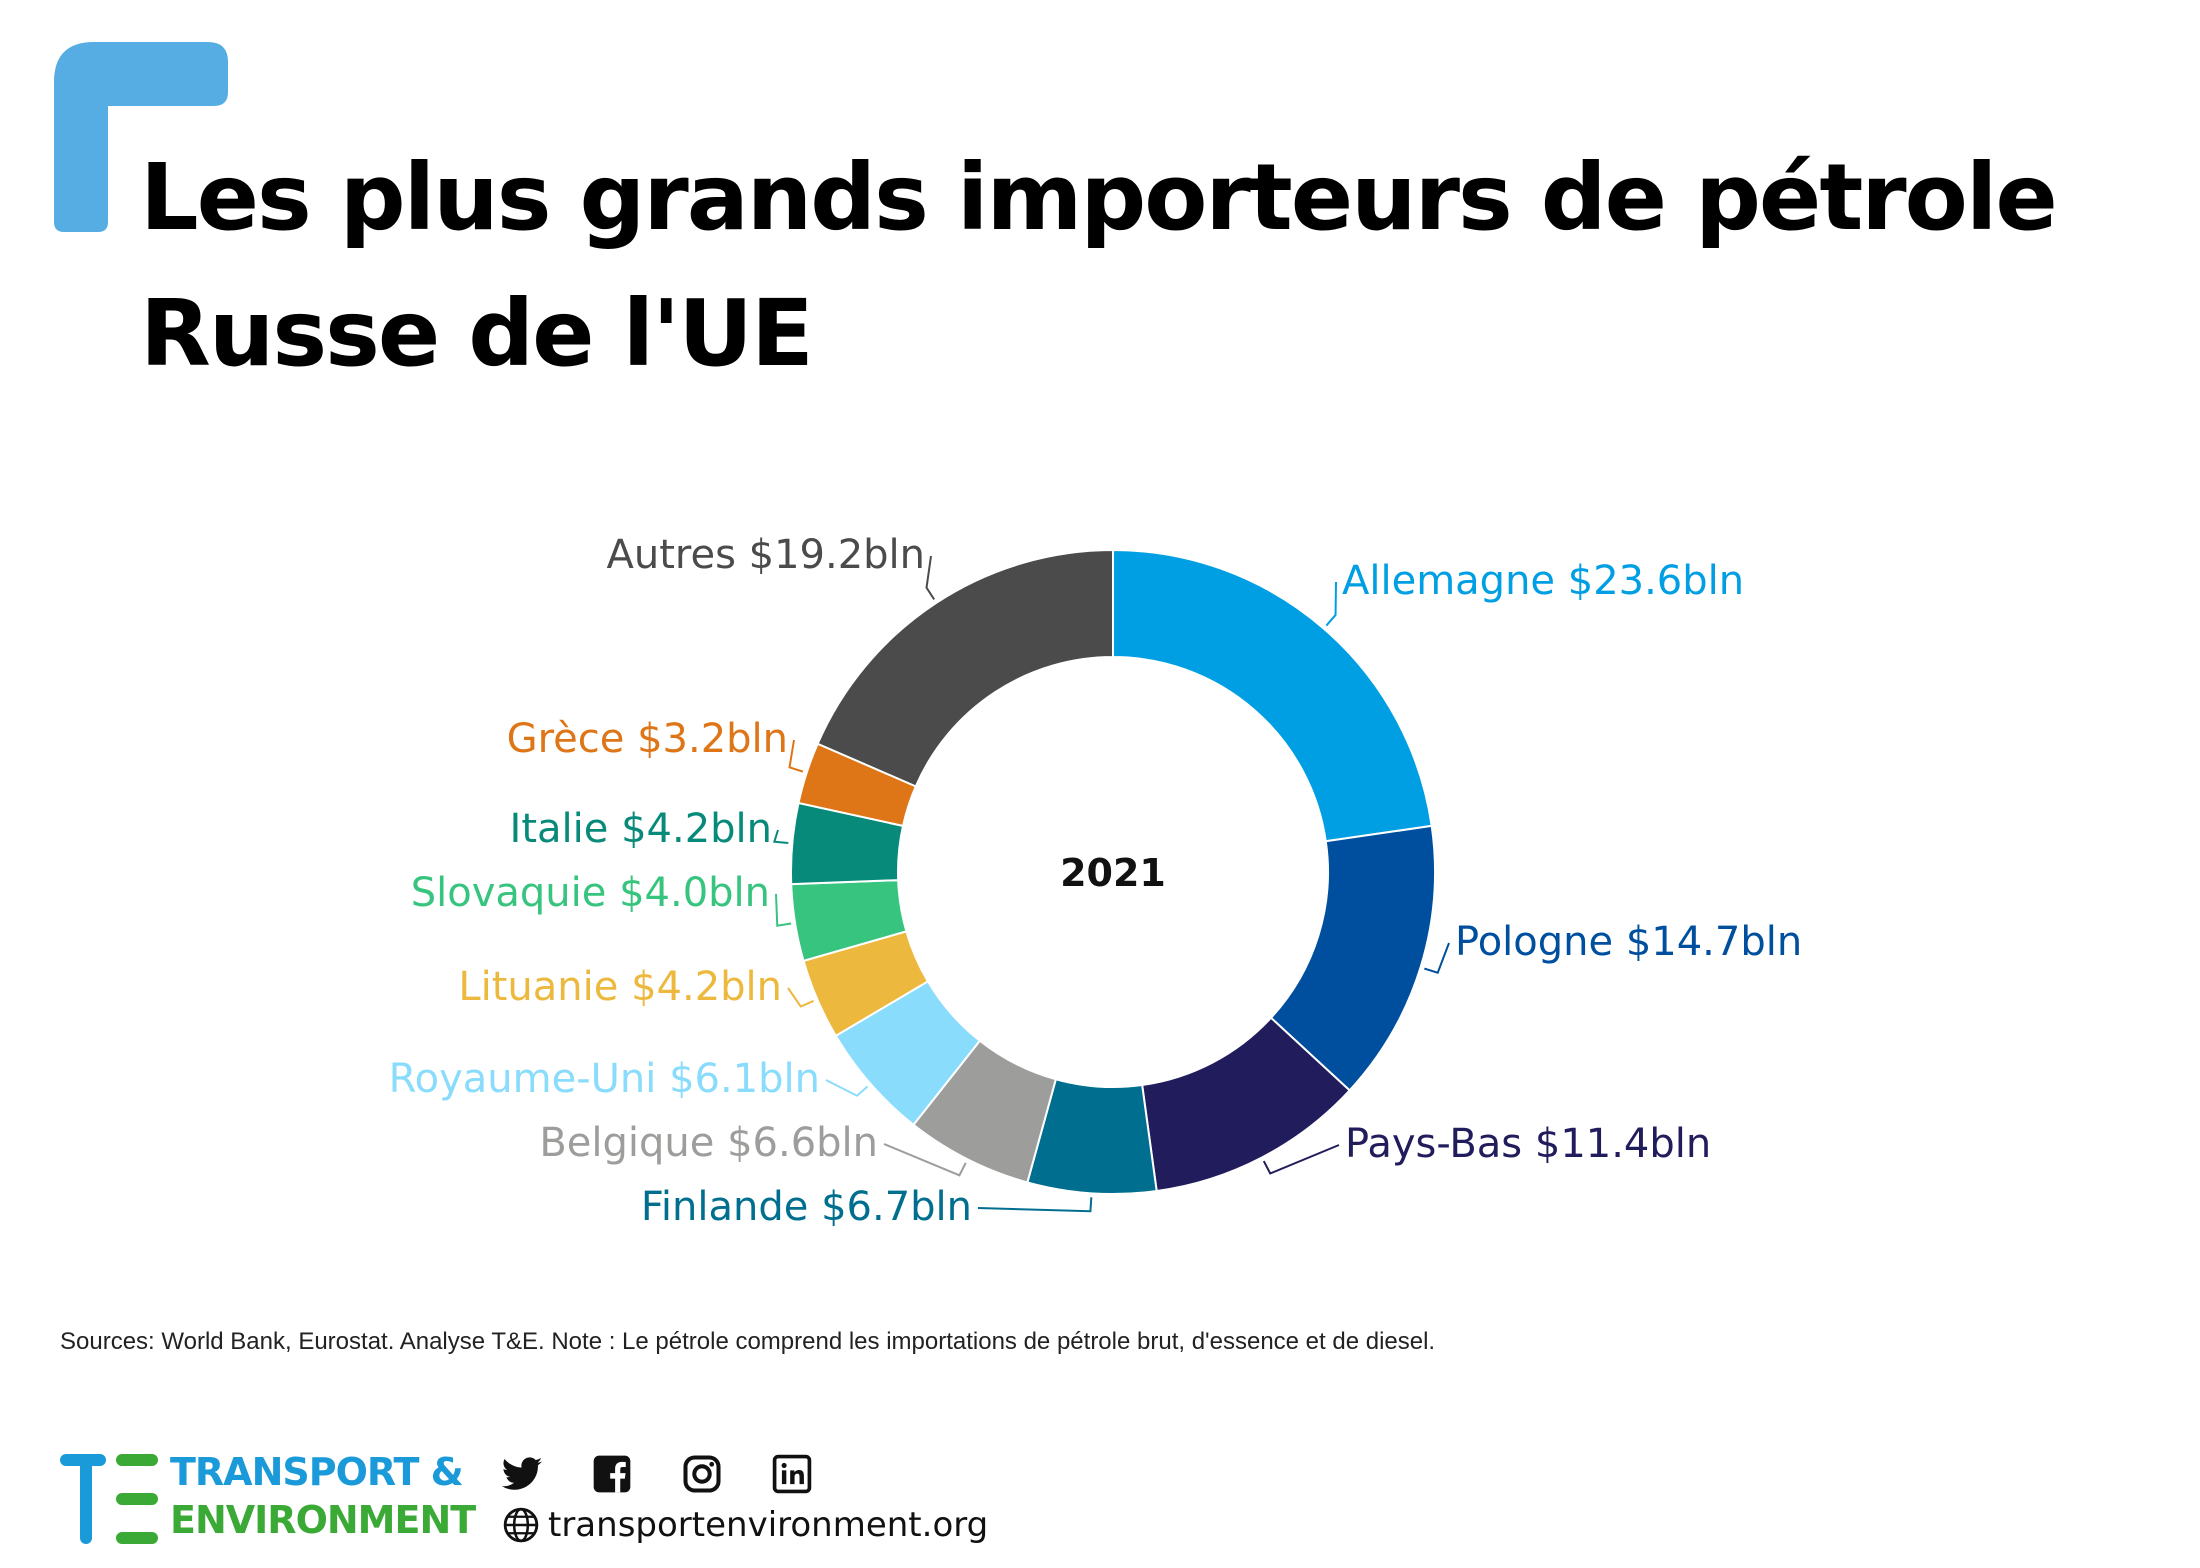 Image resolution: width=2200 pixels, height=1568 pixels. What do you see at coordinates (702, 1474) in the screenshot?
I see `instagram-icon` at bounding box center [702, 1474].